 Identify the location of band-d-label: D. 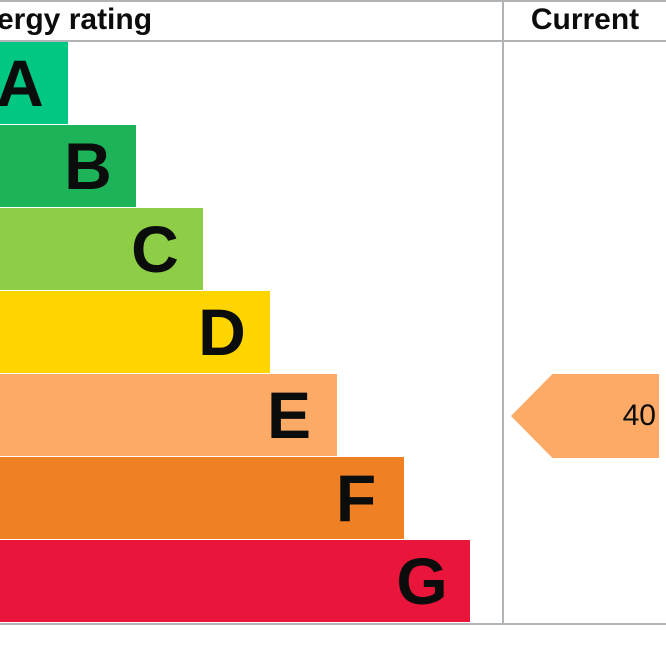
(222, 332).